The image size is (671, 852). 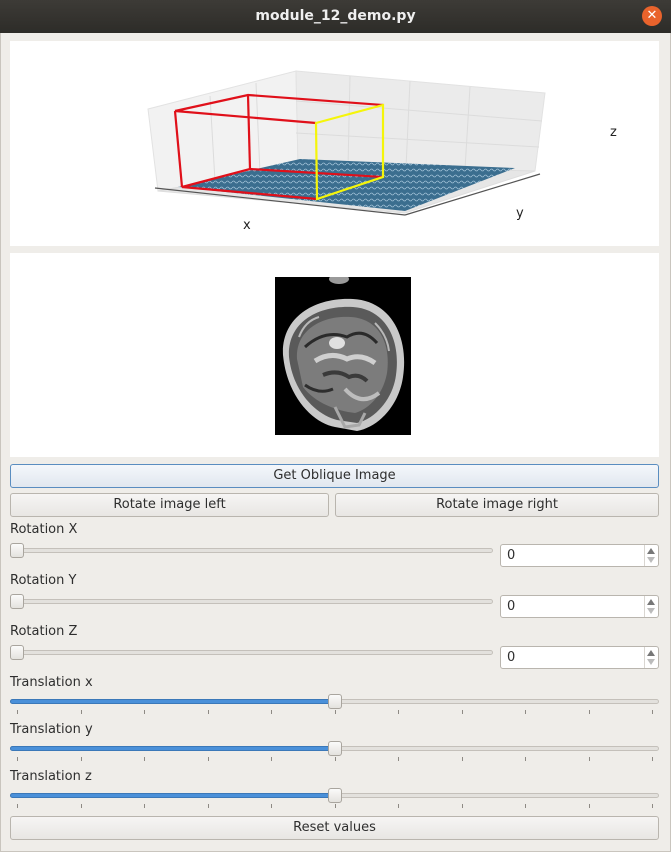 I want to click on grid-lines, so click(x=376, y=128).